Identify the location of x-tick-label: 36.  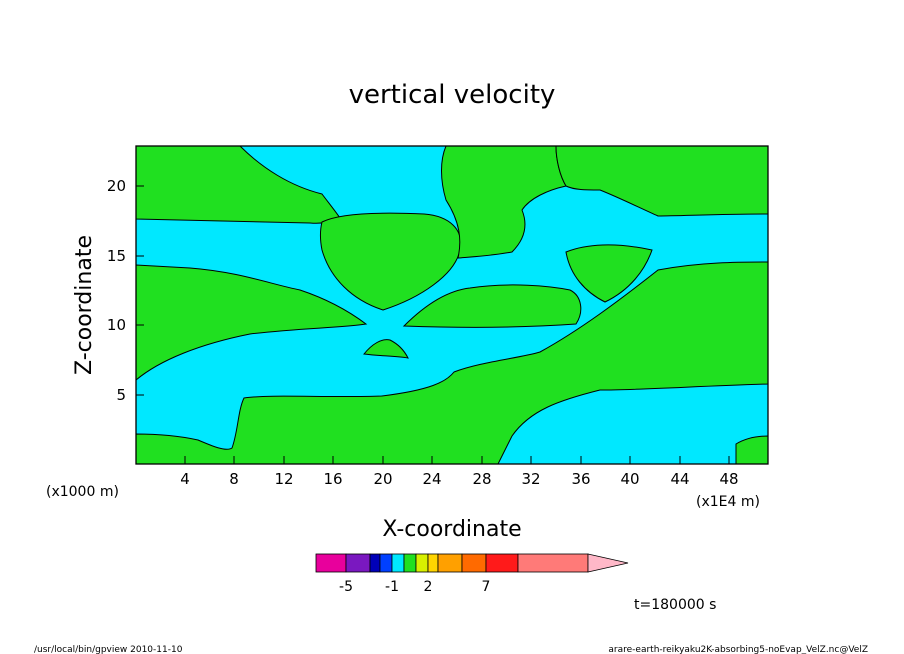
(580, 479).